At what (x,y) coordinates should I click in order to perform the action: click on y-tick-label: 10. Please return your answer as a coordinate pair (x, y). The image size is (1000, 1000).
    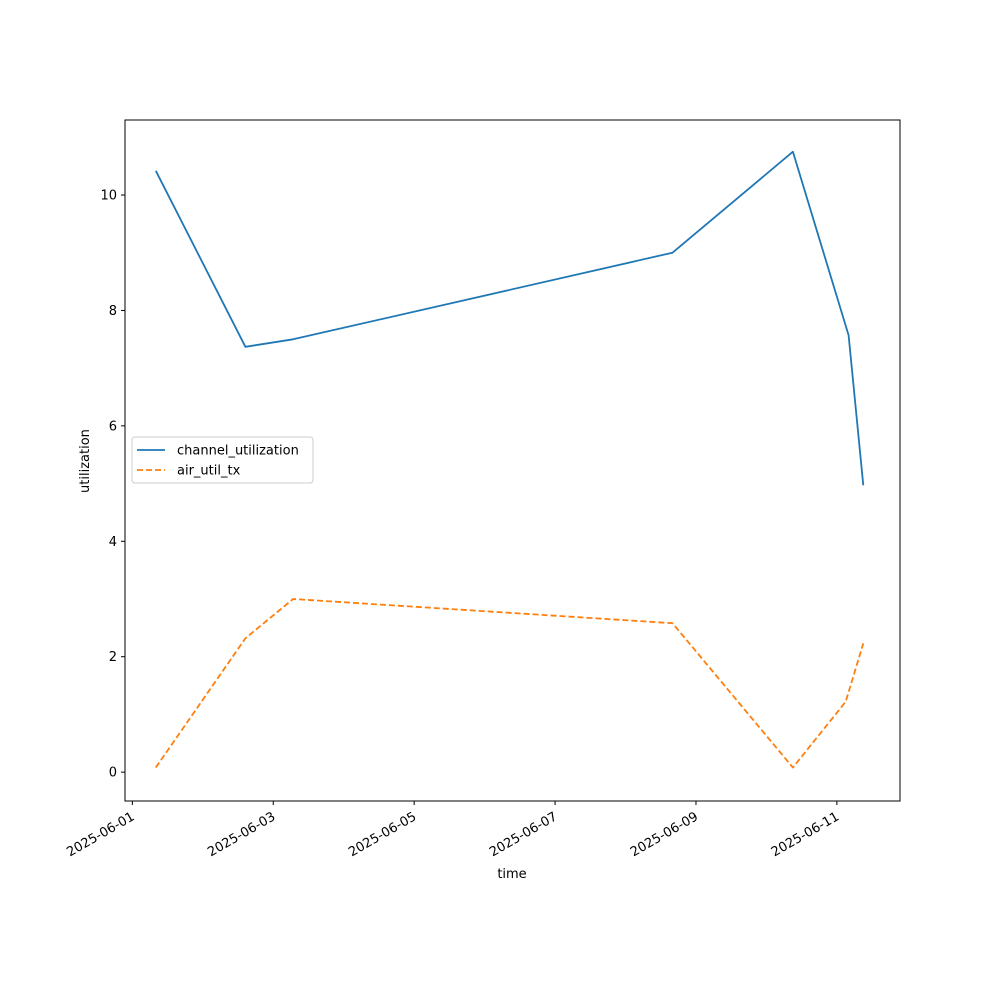
    Looking at the image, I should click on (108, 196).